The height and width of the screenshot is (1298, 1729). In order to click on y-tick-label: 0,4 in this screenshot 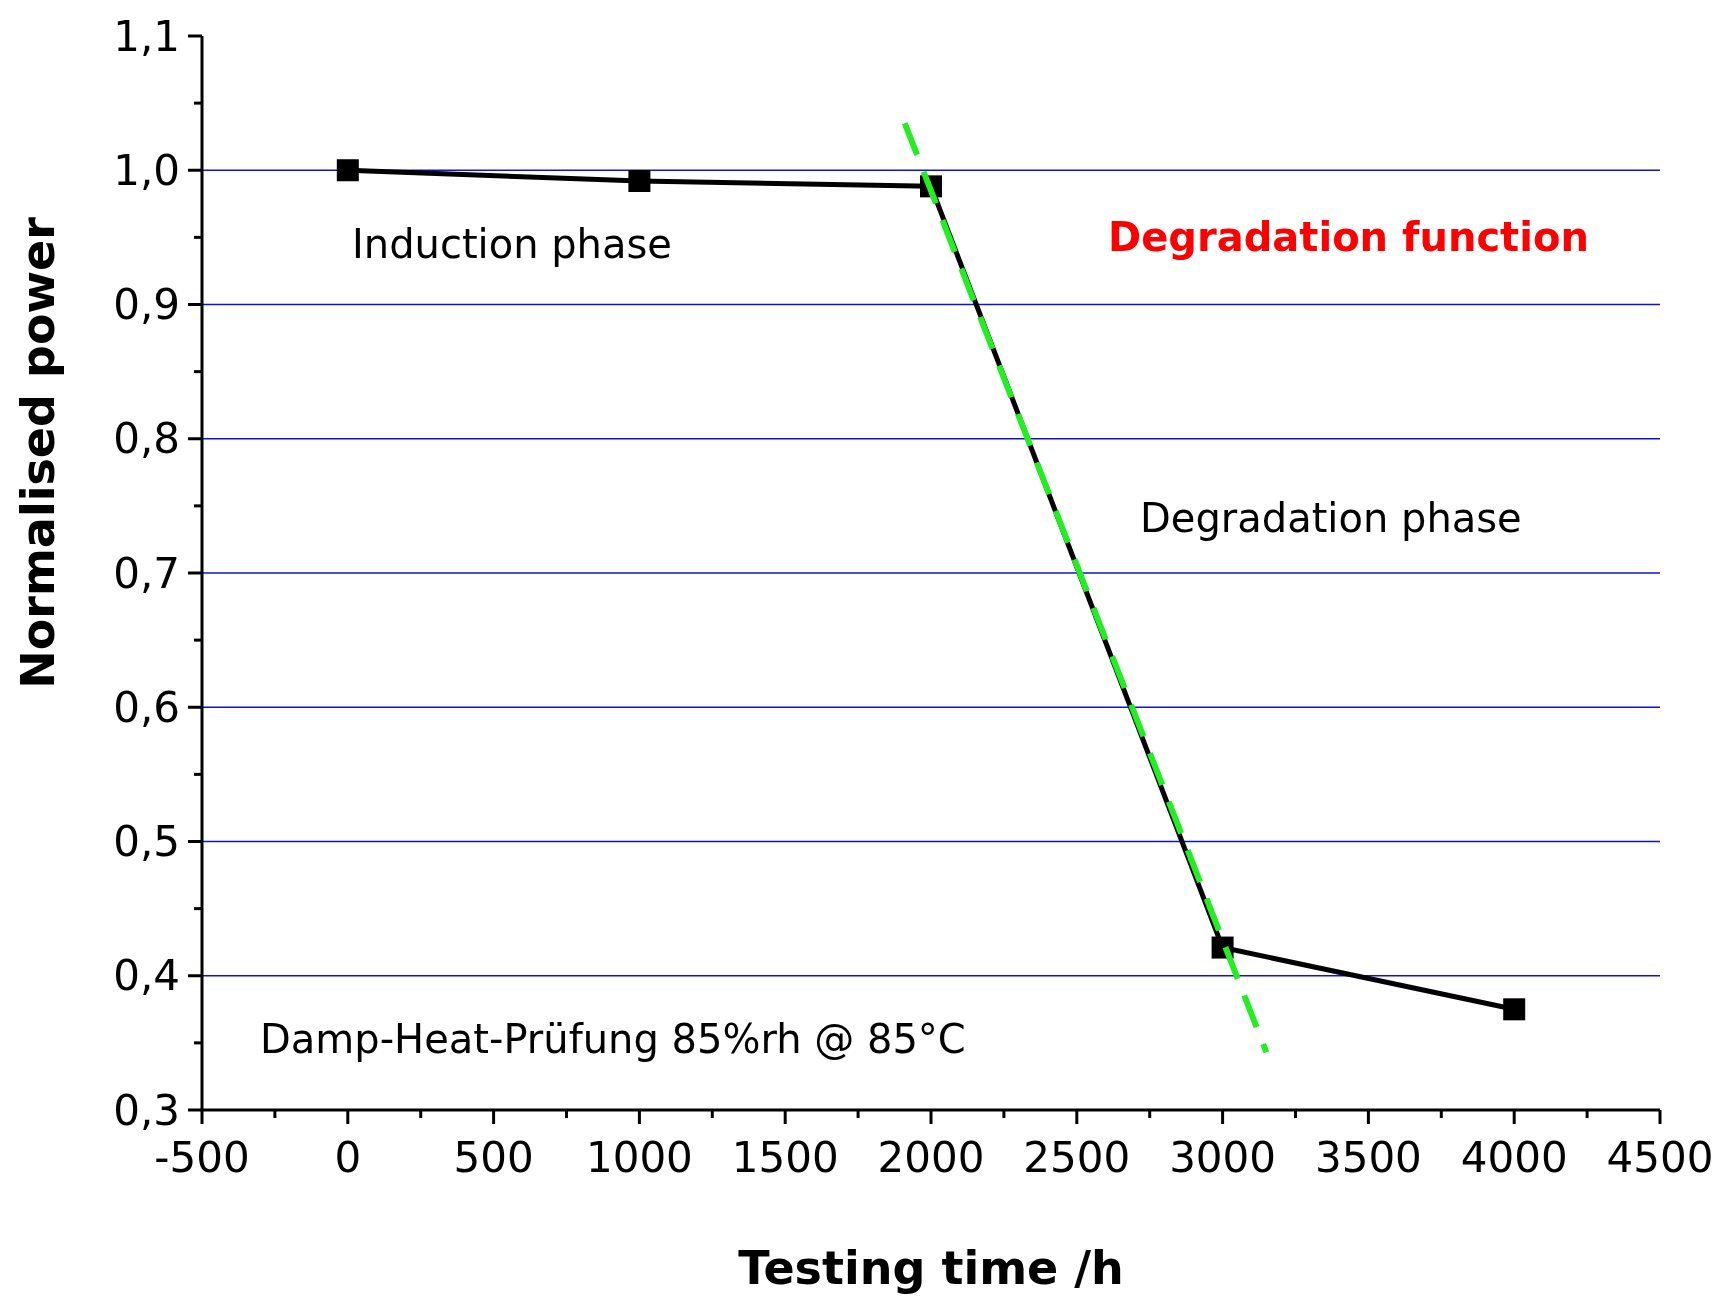, I will do `click(146, 976)`.